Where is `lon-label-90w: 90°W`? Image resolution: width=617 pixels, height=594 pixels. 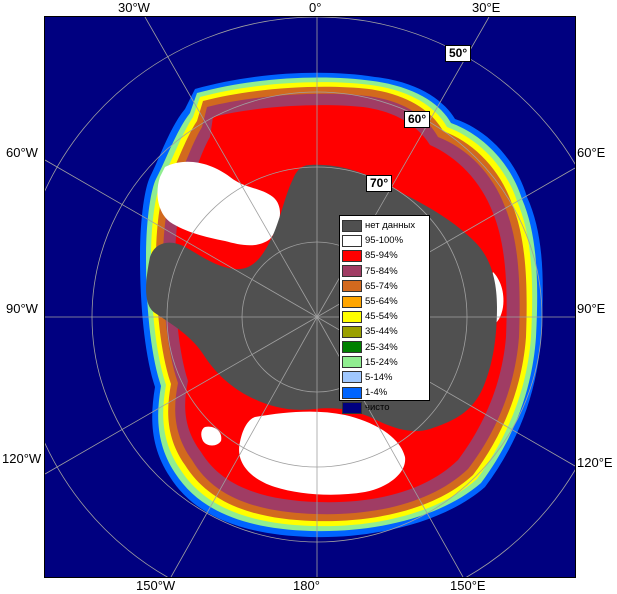
lon-label-90w: 90°W is located at coordinates (22, 308).